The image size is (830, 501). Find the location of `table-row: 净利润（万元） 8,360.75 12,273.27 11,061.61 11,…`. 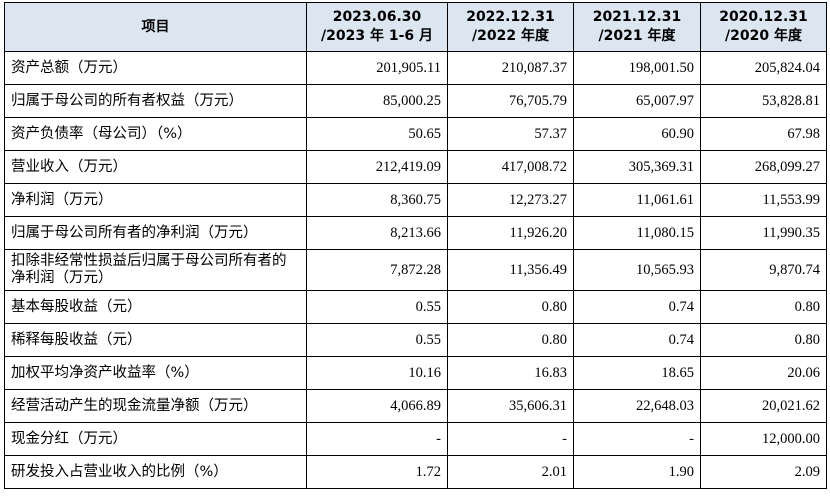

table-row: 净利润（万元） 8,360.75 12,273.27 11,061.61 11,… is located at coordinates (415, 200).